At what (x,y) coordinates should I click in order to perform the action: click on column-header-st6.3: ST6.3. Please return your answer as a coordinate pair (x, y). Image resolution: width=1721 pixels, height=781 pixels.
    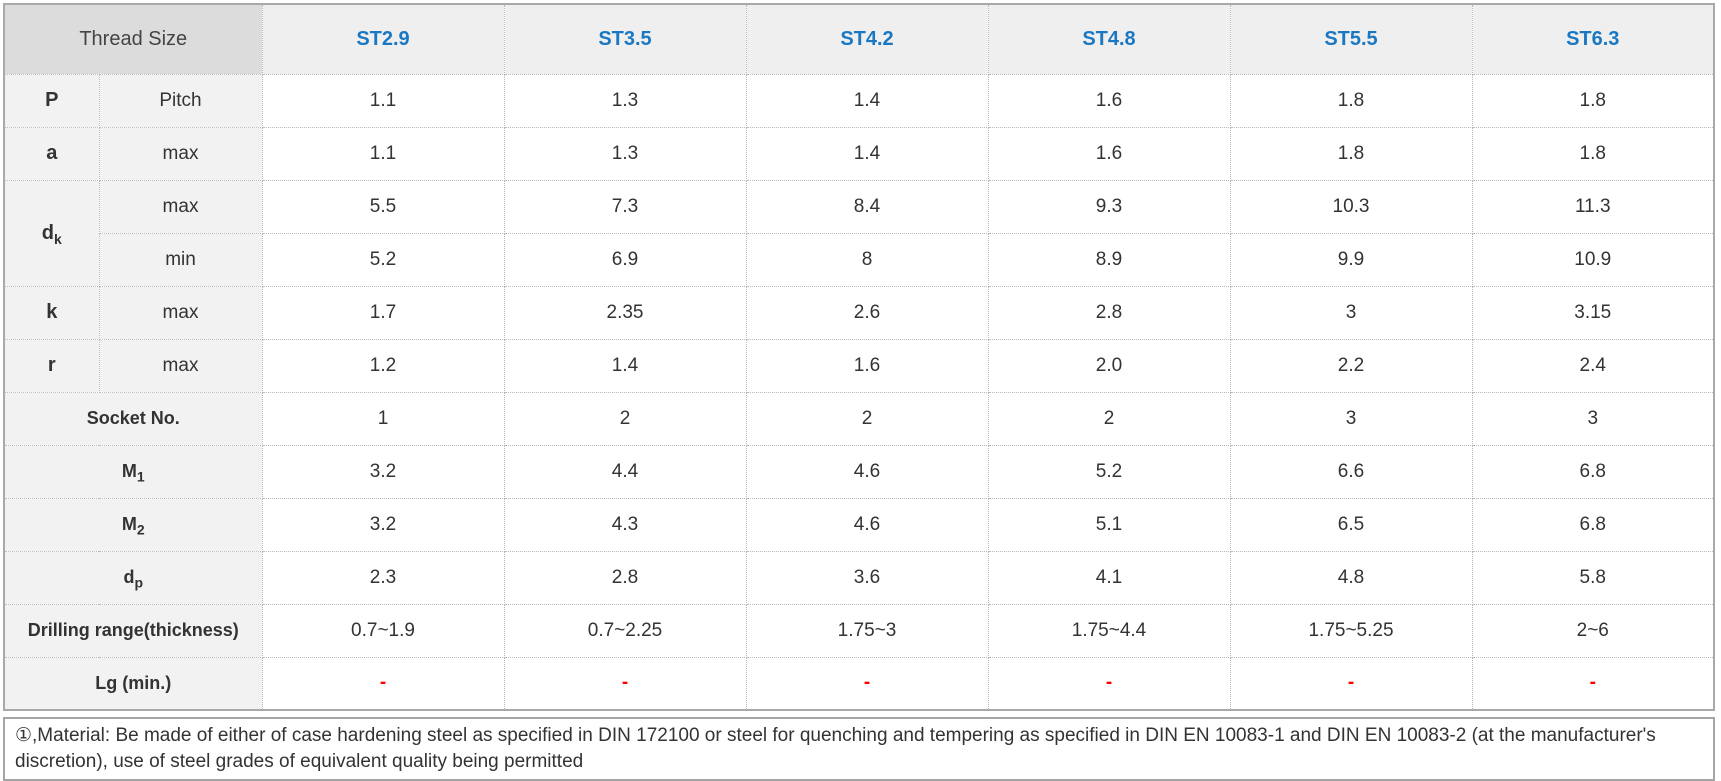
    Looking at the image, I should click on (1593, 39).